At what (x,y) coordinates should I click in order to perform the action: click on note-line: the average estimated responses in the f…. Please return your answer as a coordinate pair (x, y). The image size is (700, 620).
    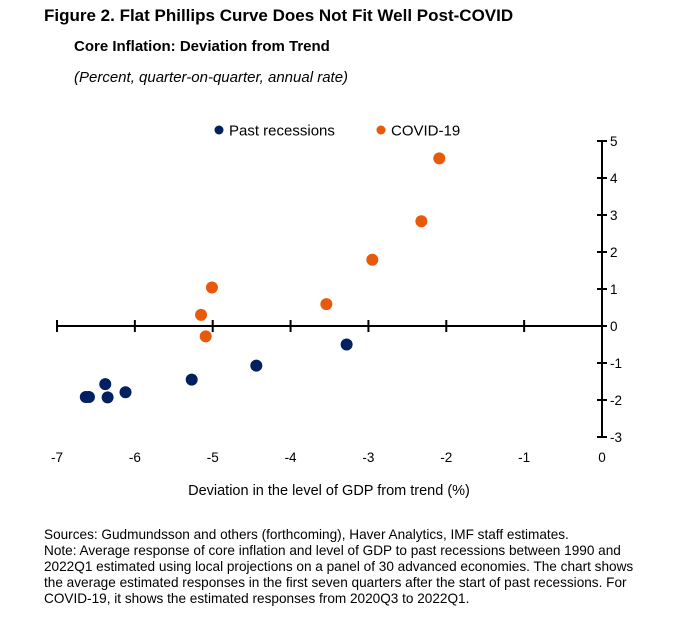
    Looking at the image, I should click on (335, 582).